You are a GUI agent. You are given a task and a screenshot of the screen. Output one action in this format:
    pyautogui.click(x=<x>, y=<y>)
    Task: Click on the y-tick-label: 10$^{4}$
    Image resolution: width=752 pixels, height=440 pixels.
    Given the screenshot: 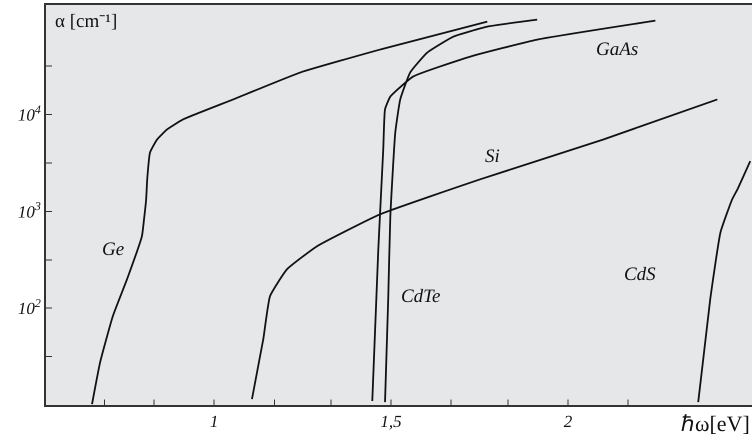 What is the action you would take?
    pyautogui.click(x=29, y=113)
    